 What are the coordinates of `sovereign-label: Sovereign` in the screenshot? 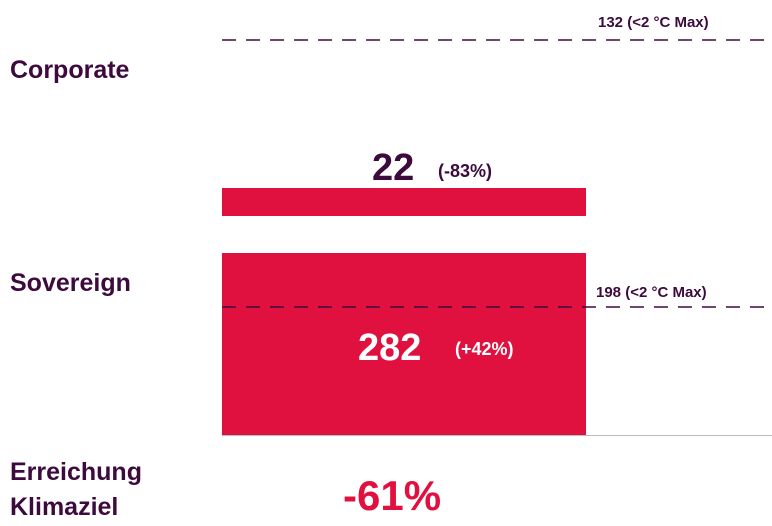 It's located at (70, 283).